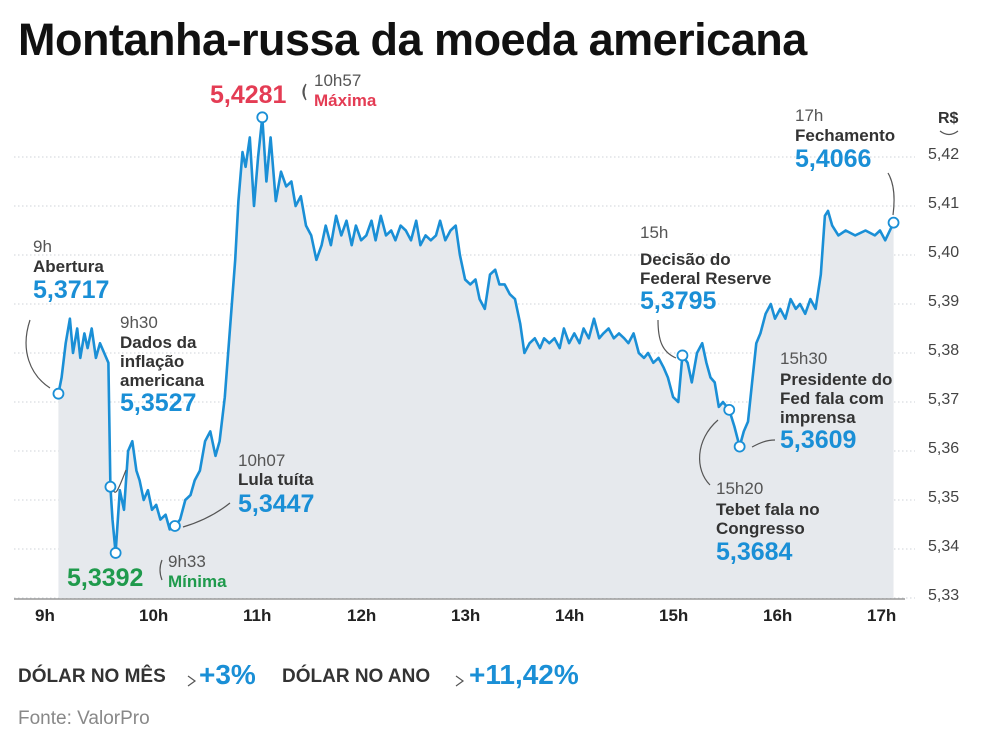 Image resolution: width=984 pixels, height=736 pixels. I want to click on powell-time: 15h30, so click(804, 358).